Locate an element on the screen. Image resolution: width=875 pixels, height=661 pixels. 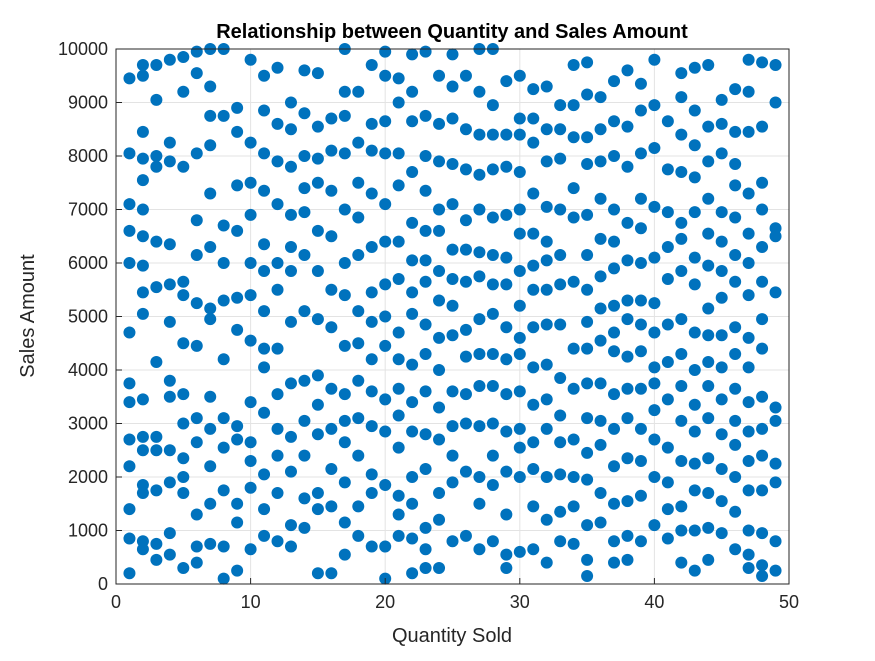
y-tick-label: 0 is located at coordinates (103, 584).